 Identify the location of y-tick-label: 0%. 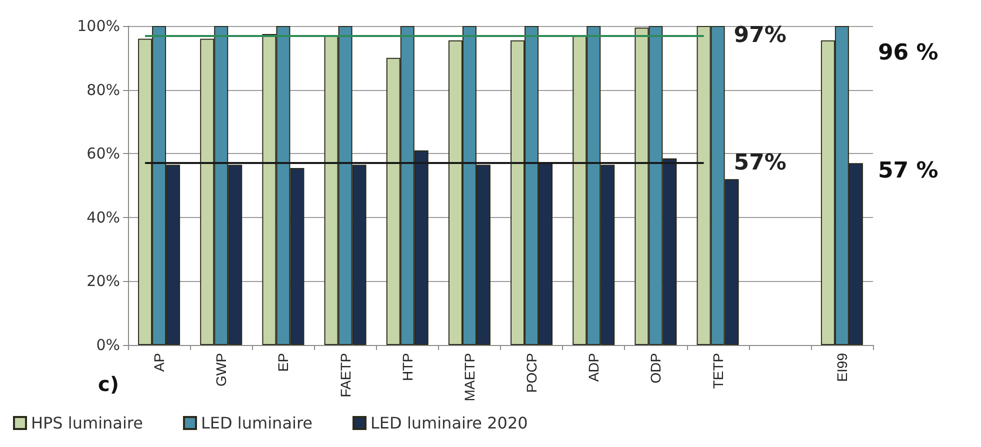
(108, 345).